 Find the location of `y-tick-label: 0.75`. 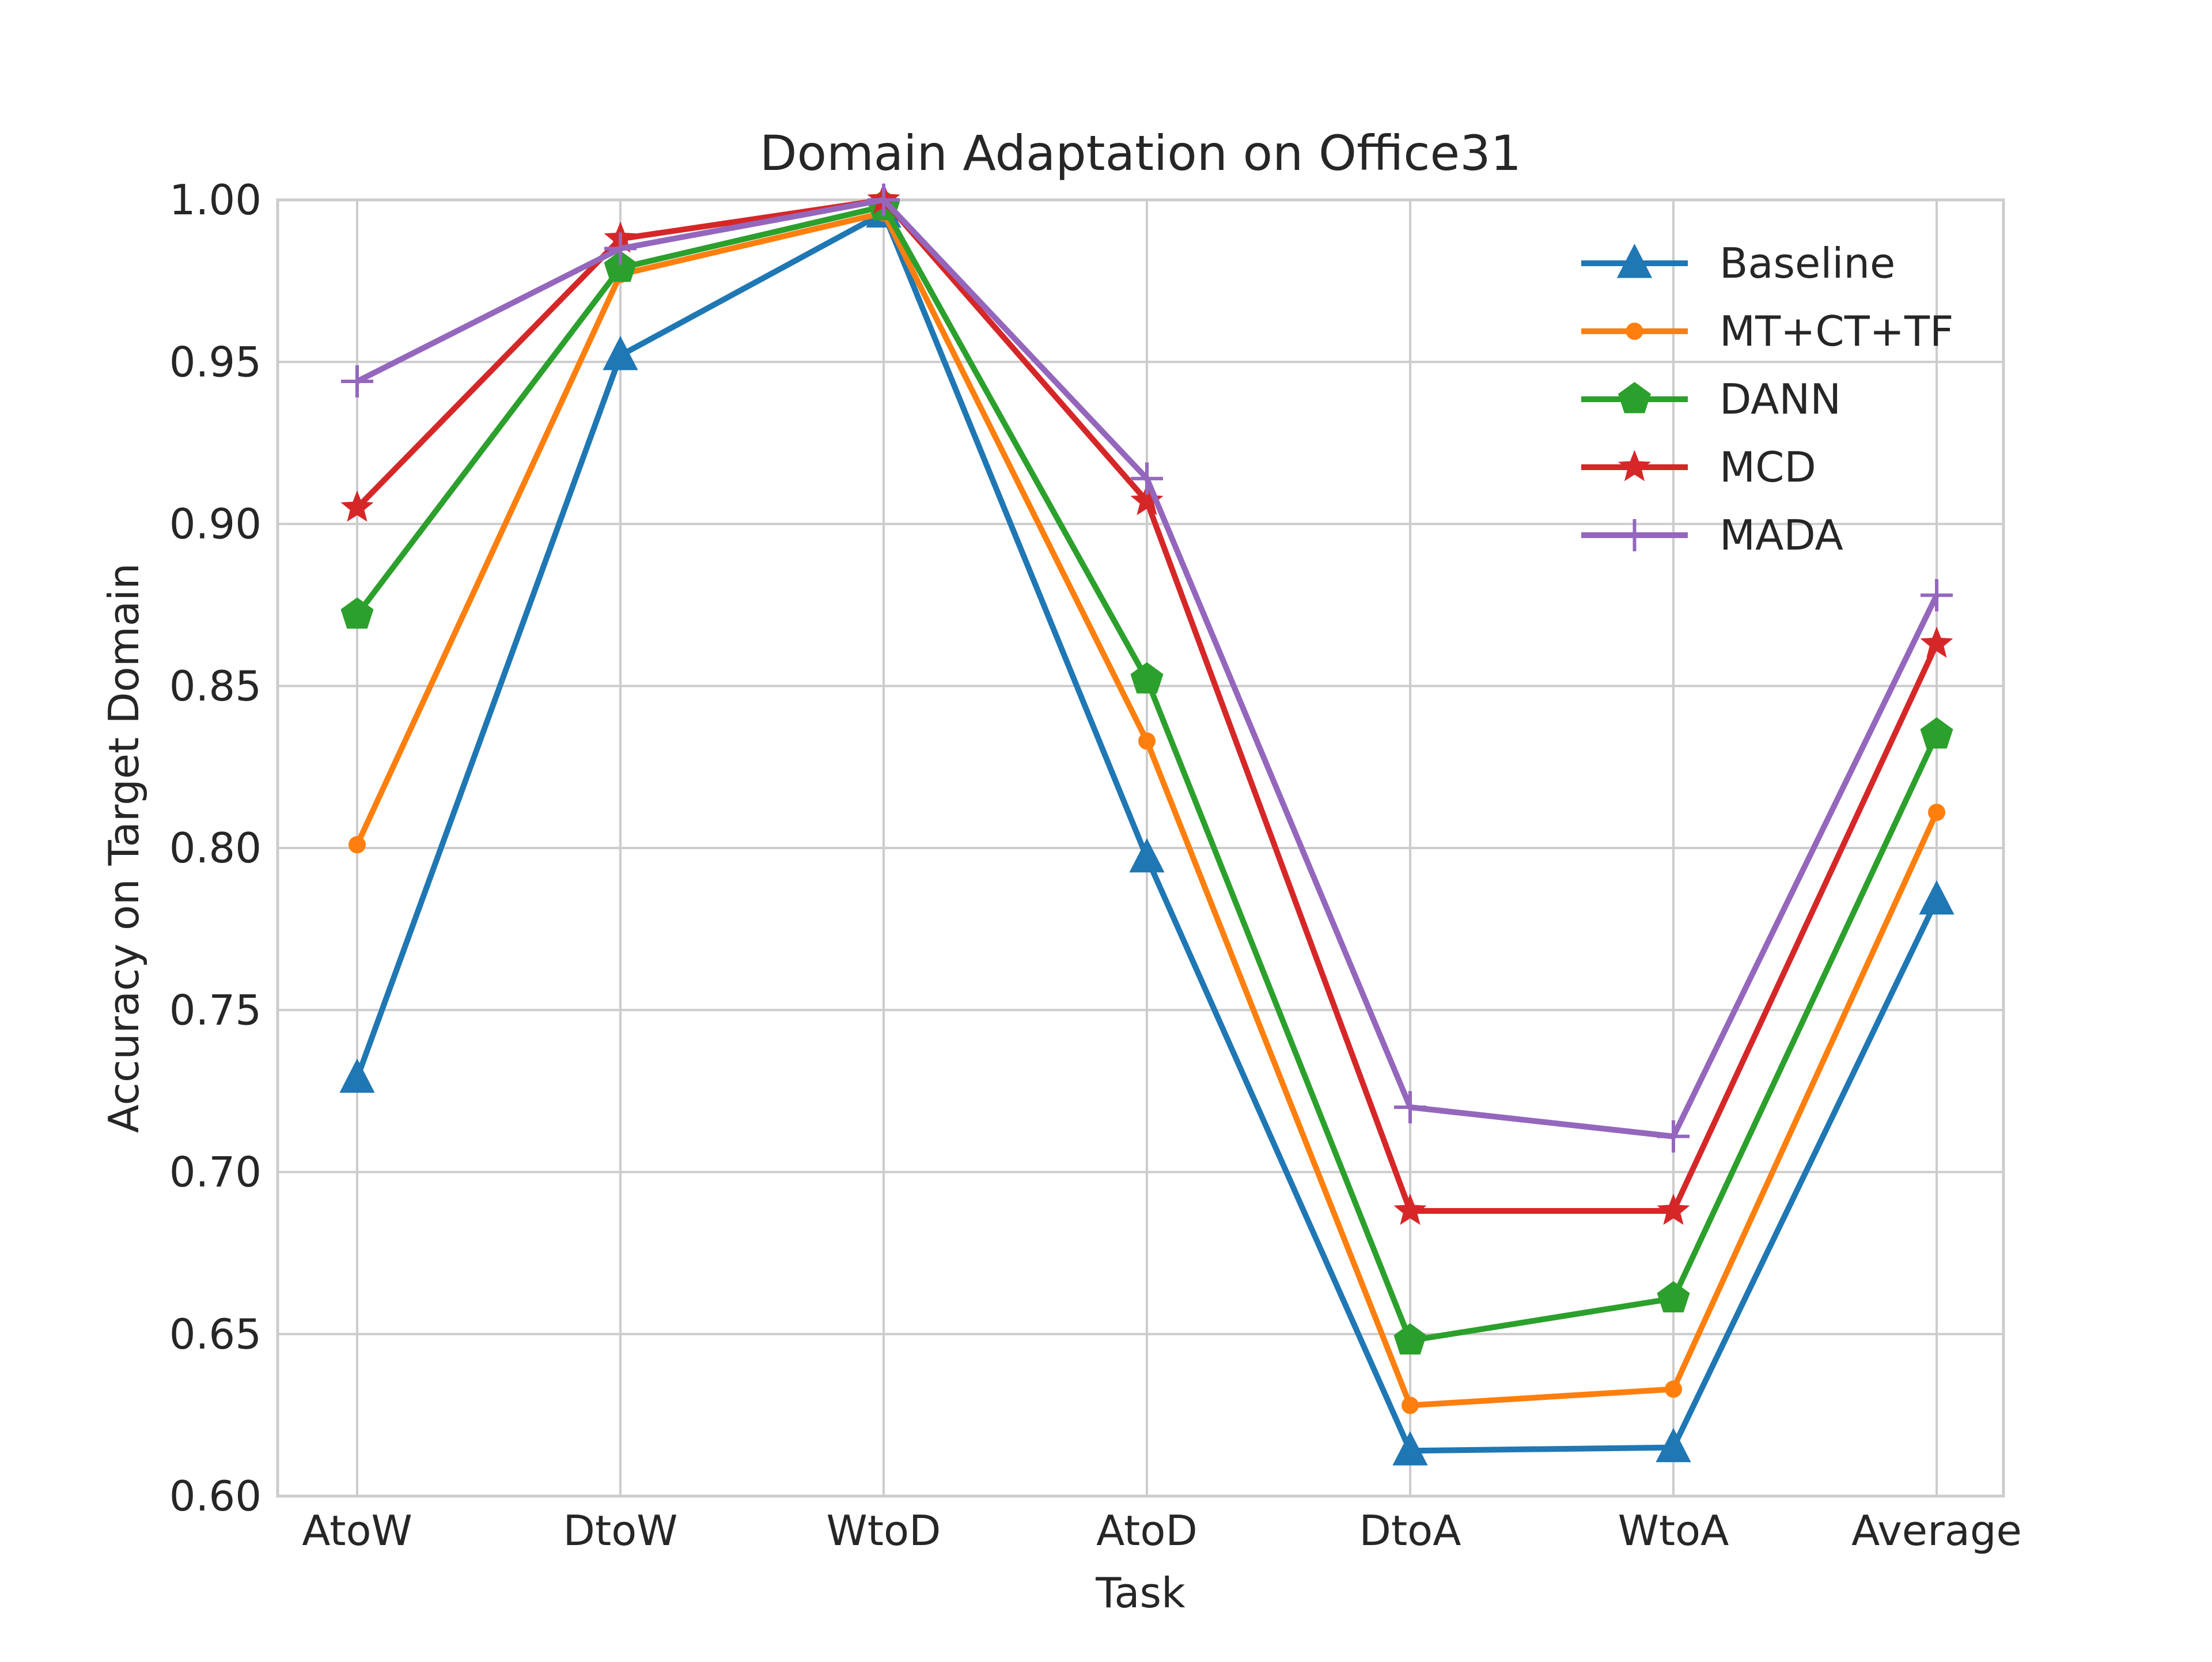

y-tick-label: 0.75 is located at coordinates (215, 1010).